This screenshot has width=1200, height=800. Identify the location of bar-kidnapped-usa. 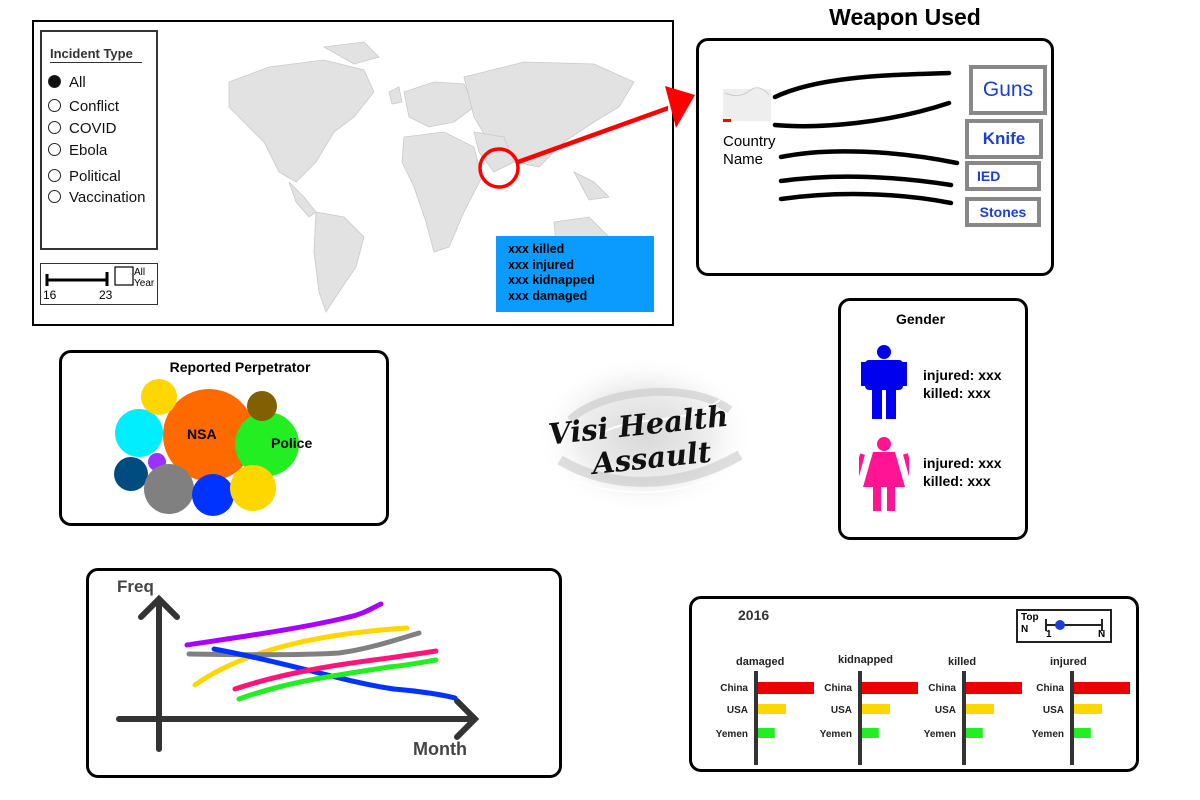
(876, 709).